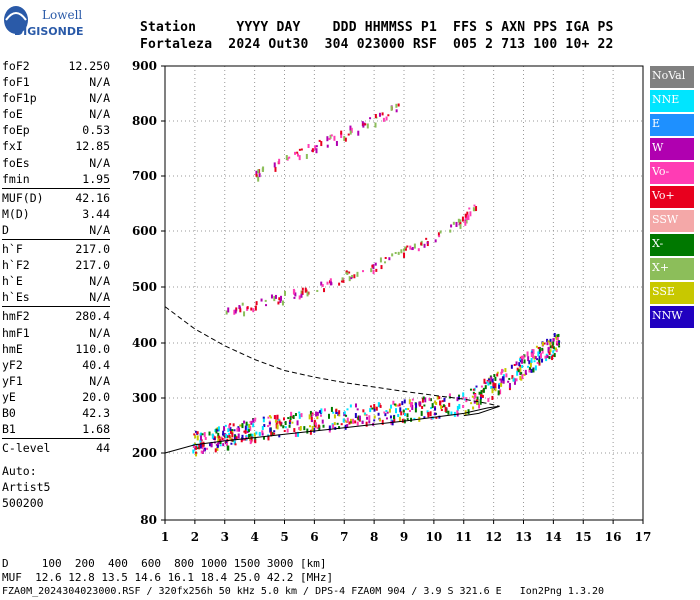  I want to click on y-tick-label: 600, so click(144, 231).